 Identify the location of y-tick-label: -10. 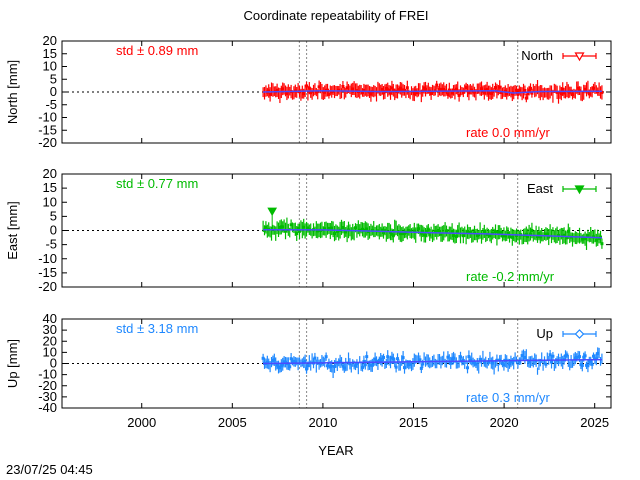
(47, 374).